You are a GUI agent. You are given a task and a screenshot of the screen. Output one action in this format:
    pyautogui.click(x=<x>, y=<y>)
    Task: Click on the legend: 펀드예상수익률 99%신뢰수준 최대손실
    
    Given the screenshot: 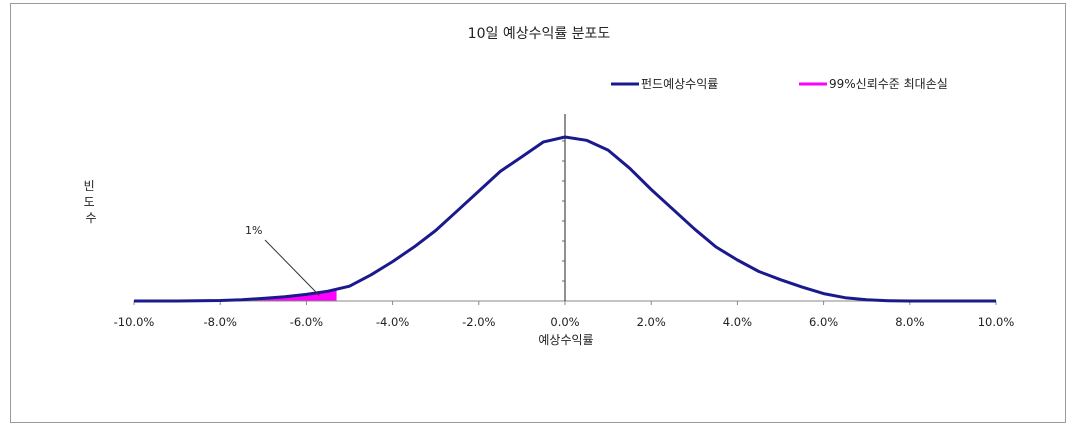 What is the action you would take?
    pyautogui.click(x=779, y=84)
    